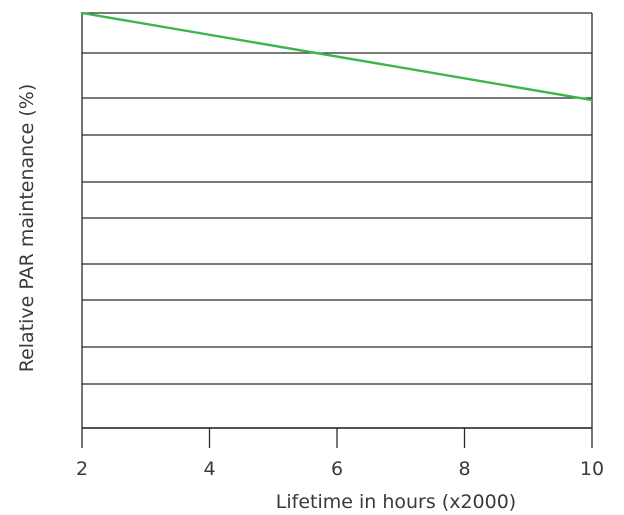 This screenshot has width=624, height=515. Describe the element at coordinates (592, 469) in the screenshot. I see `x-tick-label-10: 10` at that location.